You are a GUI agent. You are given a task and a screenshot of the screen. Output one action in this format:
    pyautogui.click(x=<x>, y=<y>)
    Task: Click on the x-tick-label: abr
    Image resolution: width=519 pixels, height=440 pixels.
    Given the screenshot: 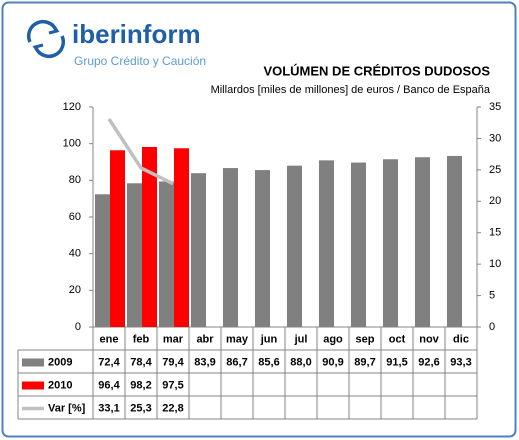 What is the action you would take?
    pyautogui.click(x=205, y=339)
    